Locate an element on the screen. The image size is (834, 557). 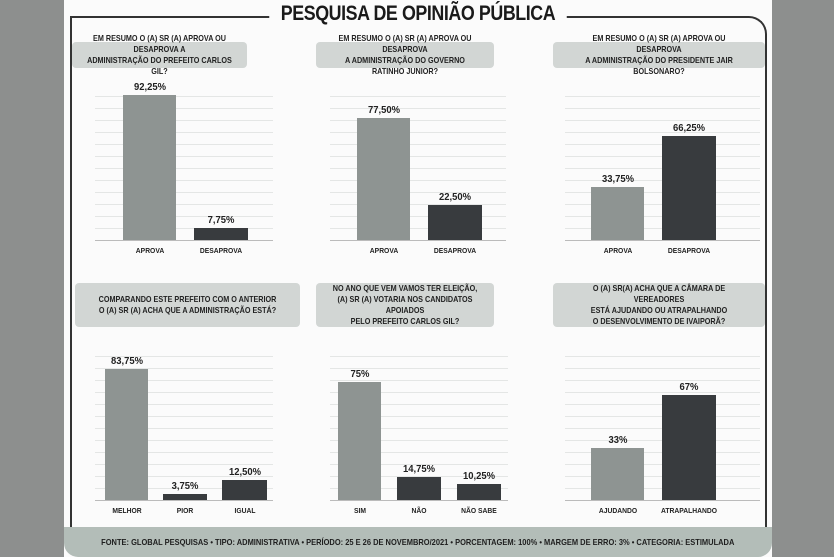
bar-não is located at coordinates (419, 488).